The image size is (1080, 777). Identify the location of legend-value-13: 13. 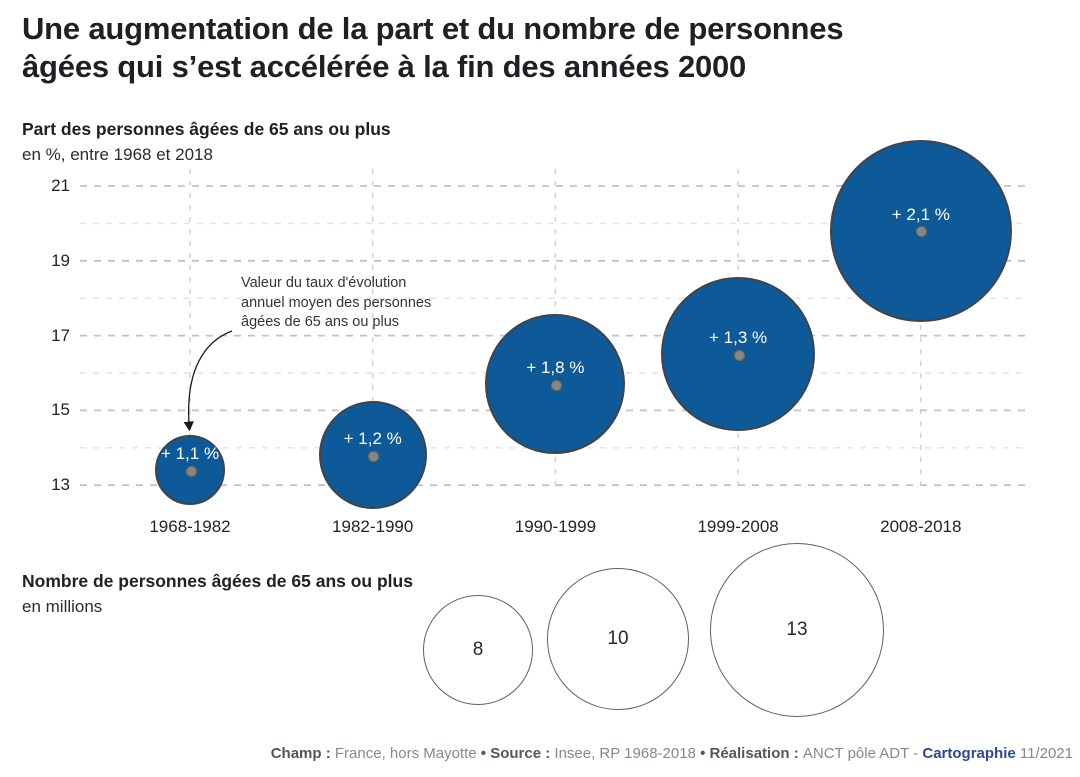
(797, 629).